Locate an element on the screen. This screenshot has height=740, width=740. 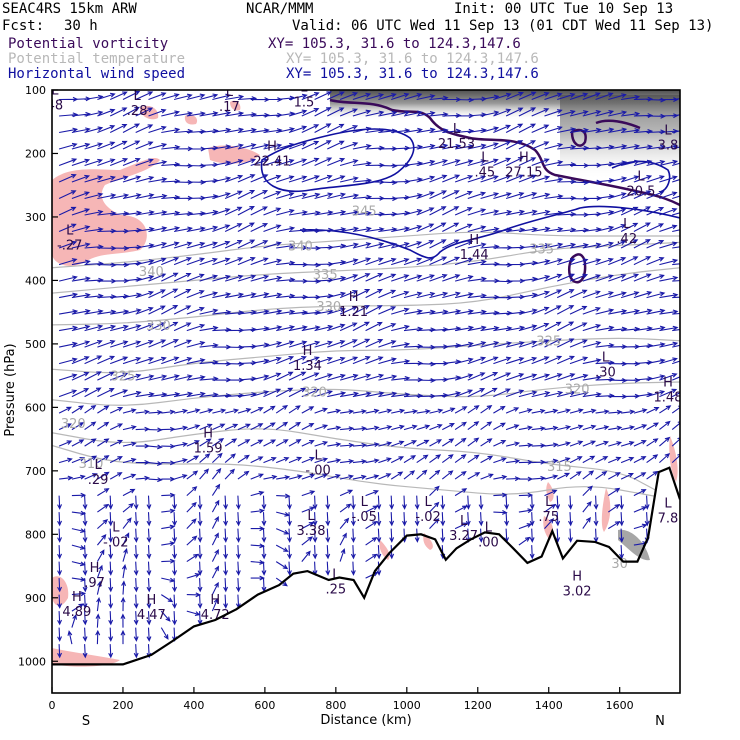
org-label: NCAR/MMM is located at coordinates (280, 9).